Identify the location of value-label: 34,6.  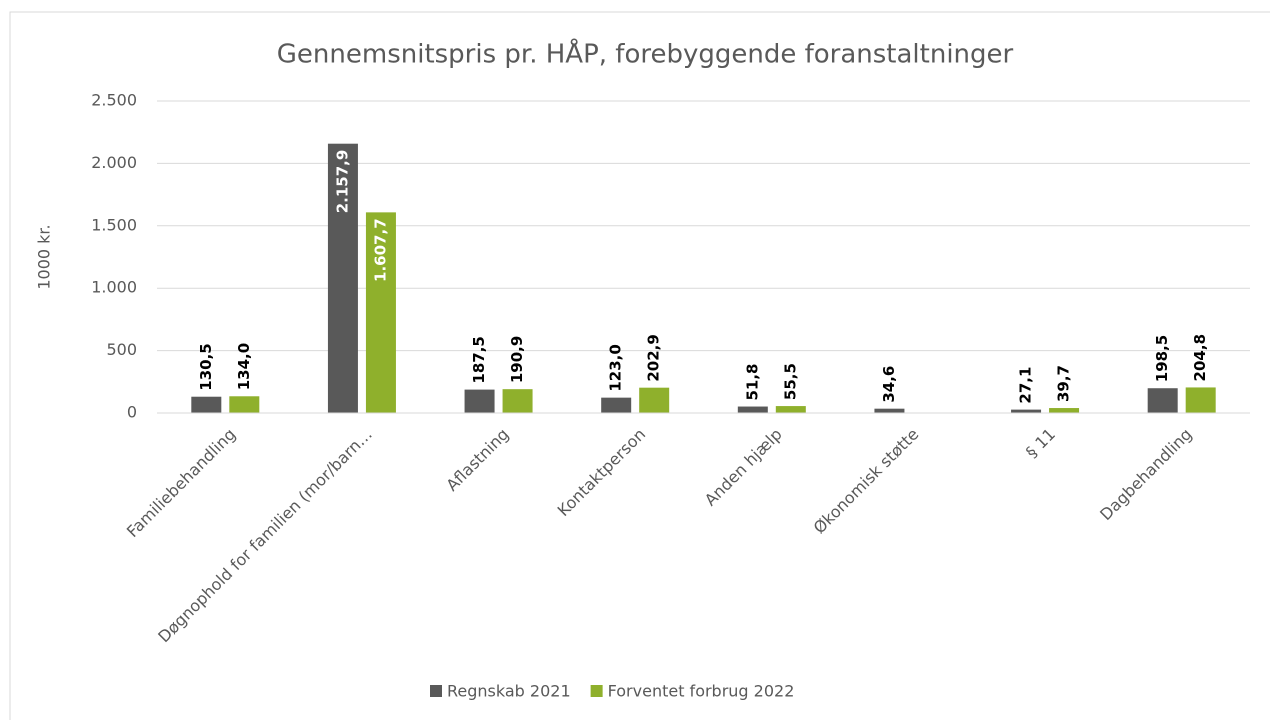
(889, 384).